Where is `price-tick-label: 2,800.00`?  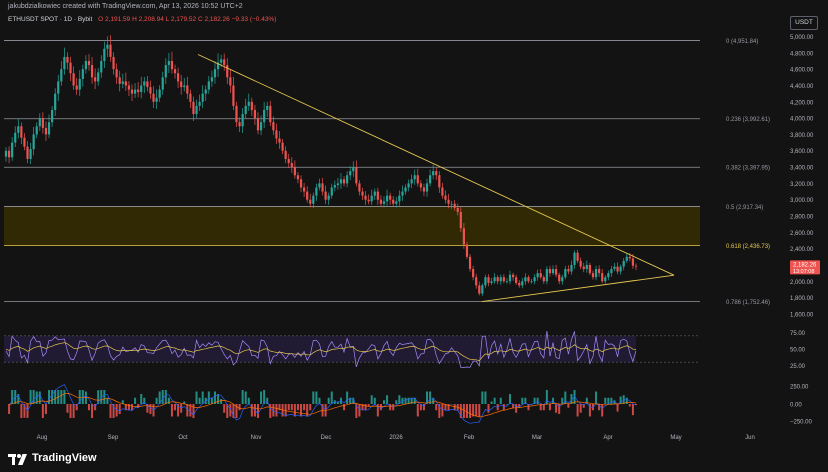
price-tick-label: 2,800.00 is located at coordinates (802, 218).